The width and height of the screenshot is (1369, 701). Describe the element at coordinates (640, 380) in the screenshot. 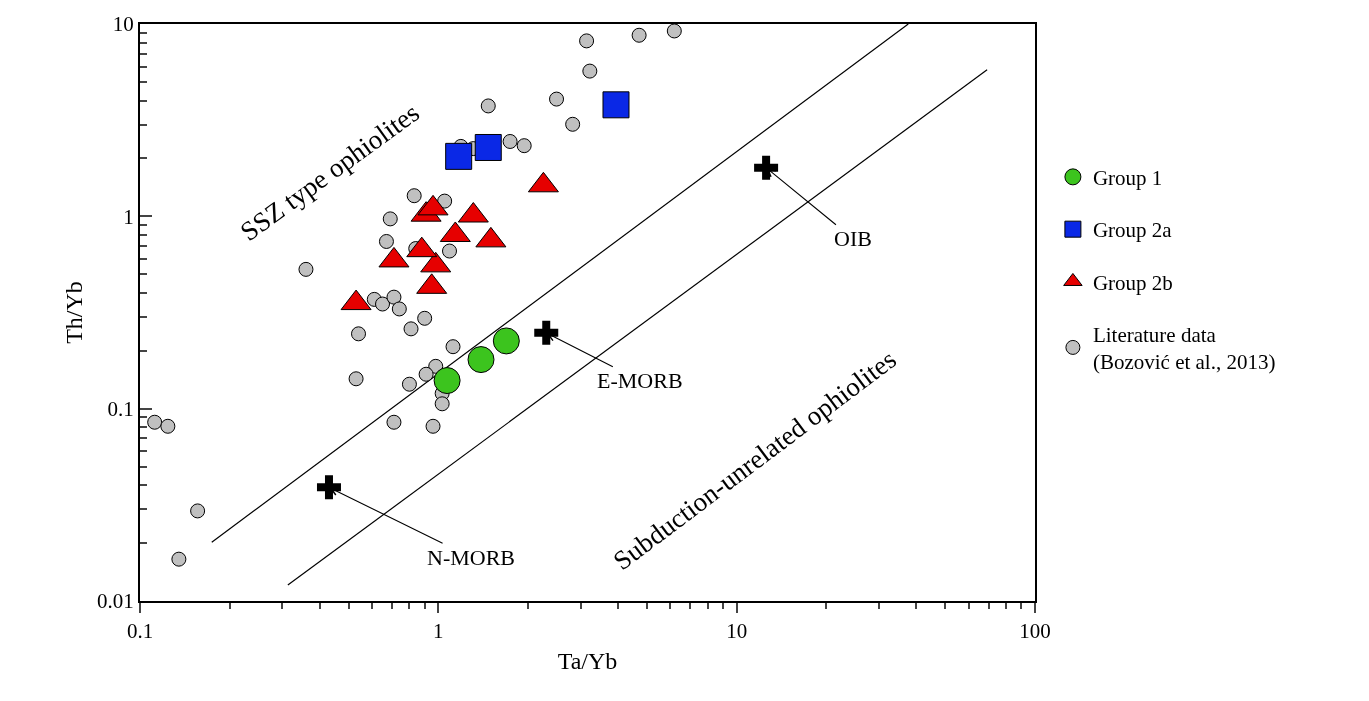

I see `annotation: E-MORB` at that location.